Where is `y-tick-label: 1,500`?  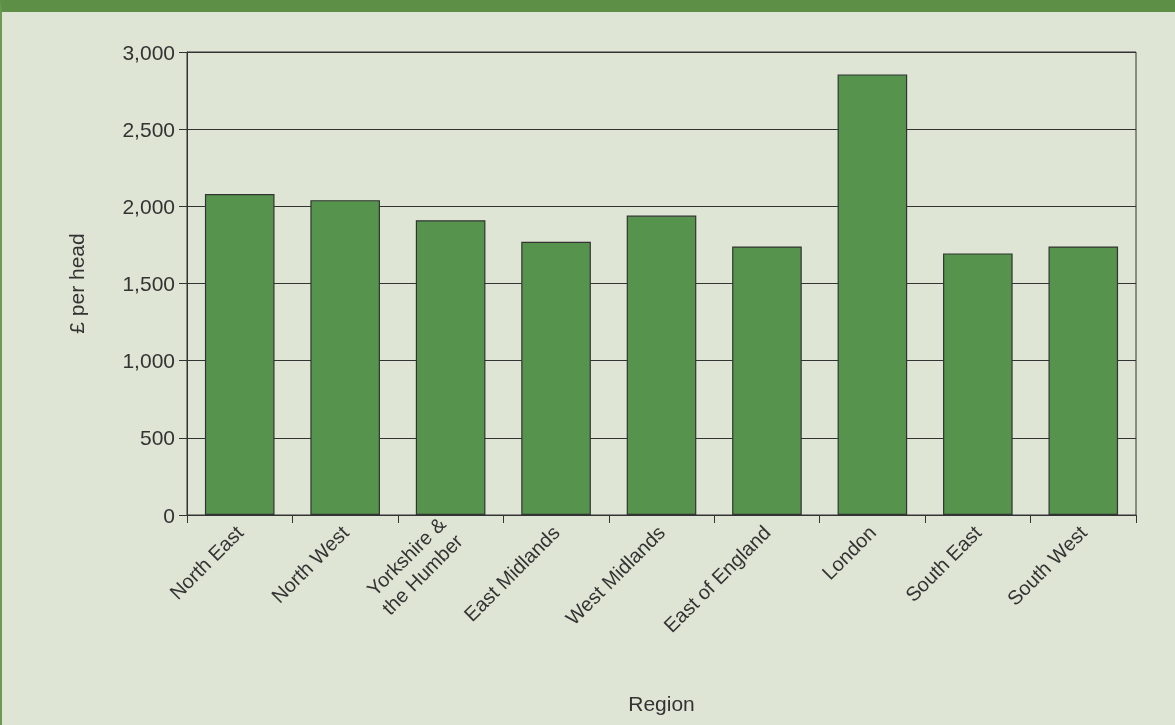
y-tick-label: 1,500 is located at coordinates (148, 283).